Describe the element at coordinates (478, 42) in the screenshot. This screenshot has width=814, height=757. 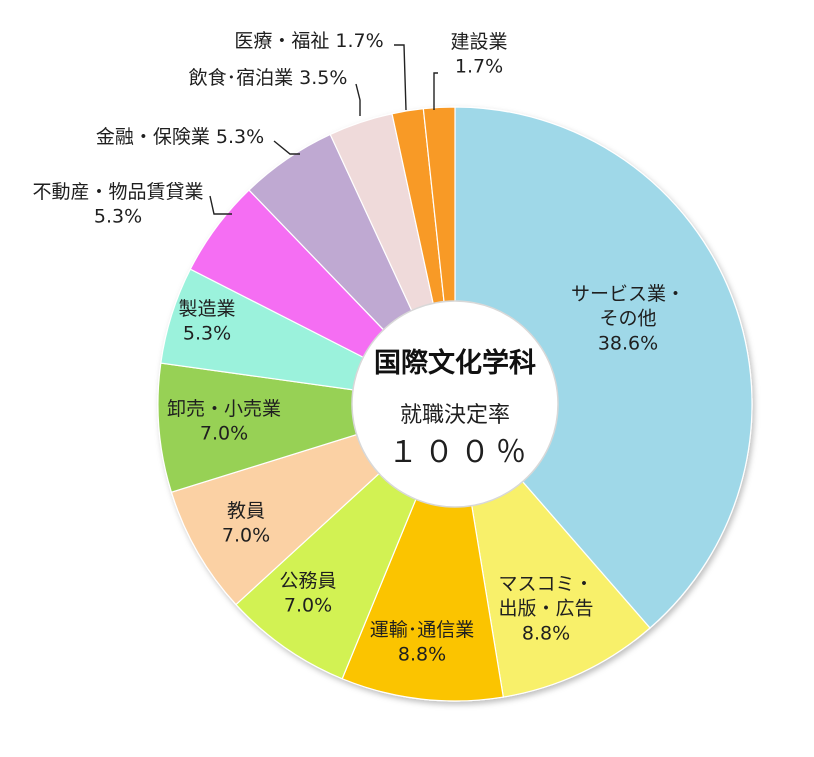
I see `slice-label-line: 建設業` at that location.